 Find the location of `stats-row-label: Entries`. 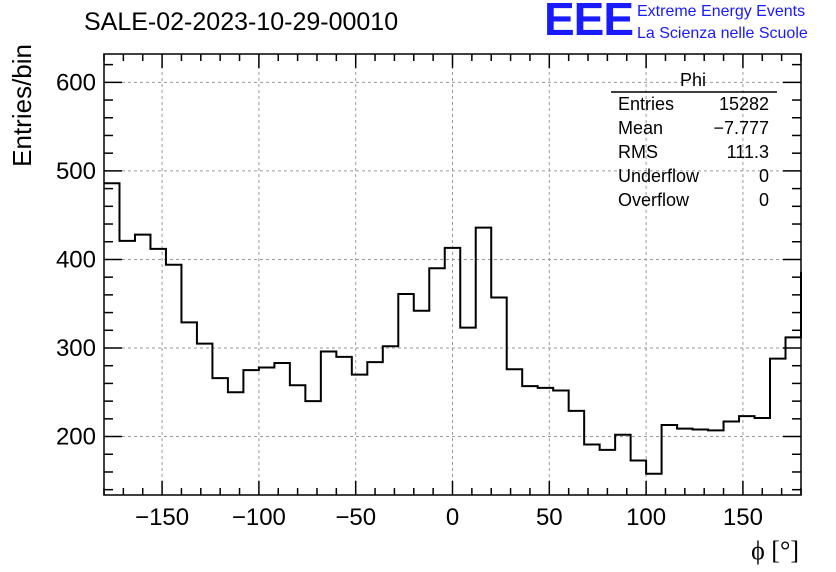

stats-row-label: Entries is located at coordinates (646, 104).